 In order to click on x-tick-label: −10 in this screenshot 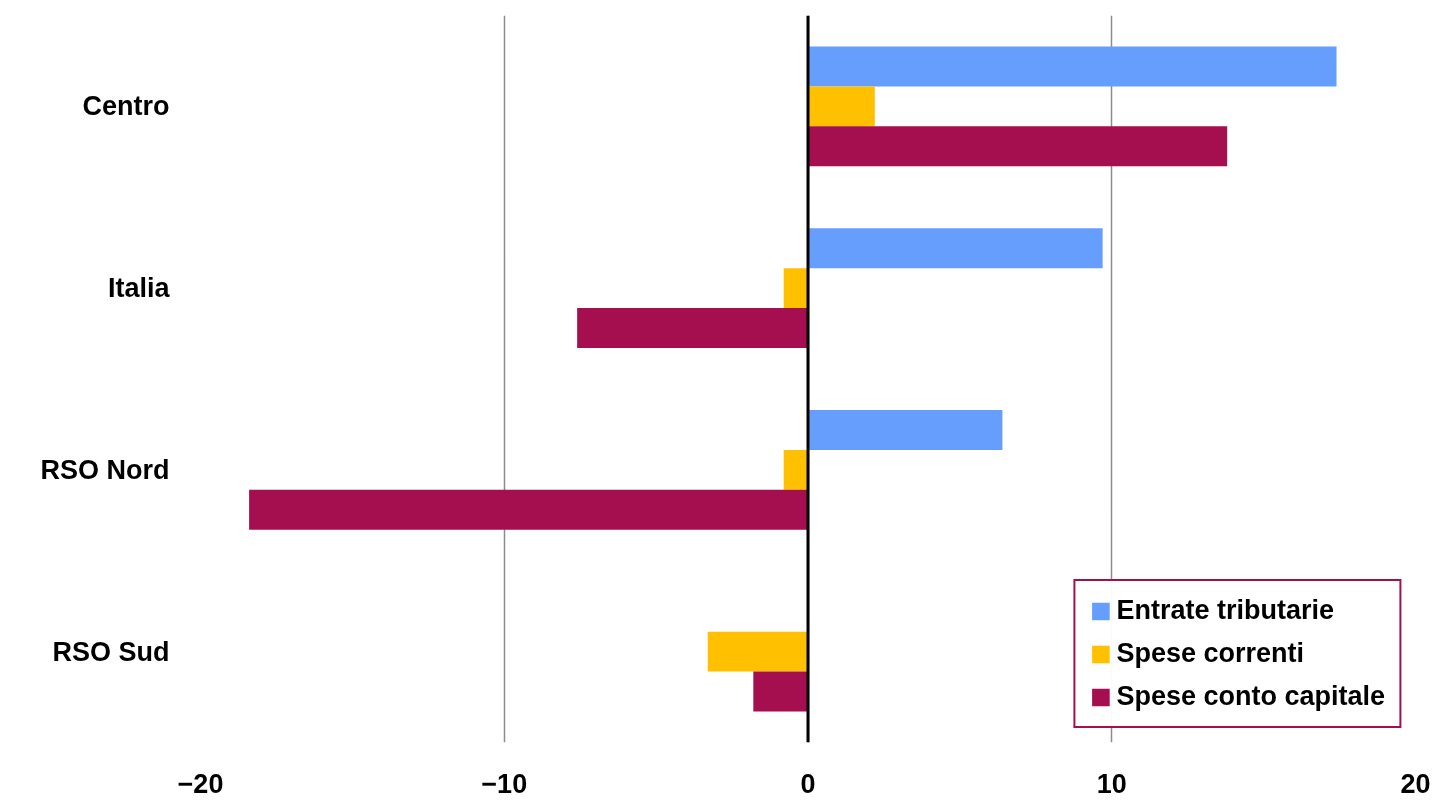, I will do `click(504, 783)`.